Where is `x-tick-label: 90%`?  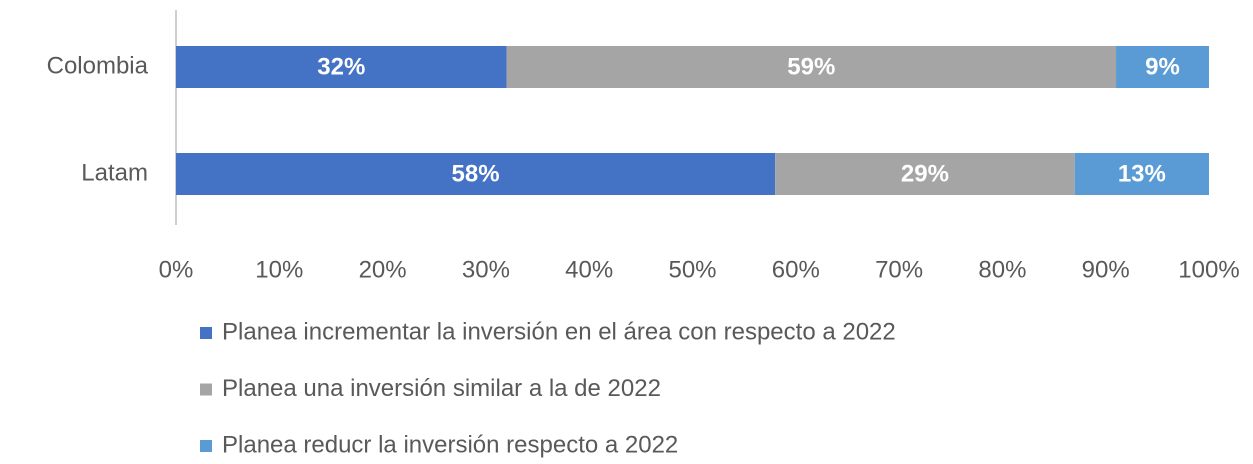
x-tick-label: 90% is located at coordinates (1106, 269).